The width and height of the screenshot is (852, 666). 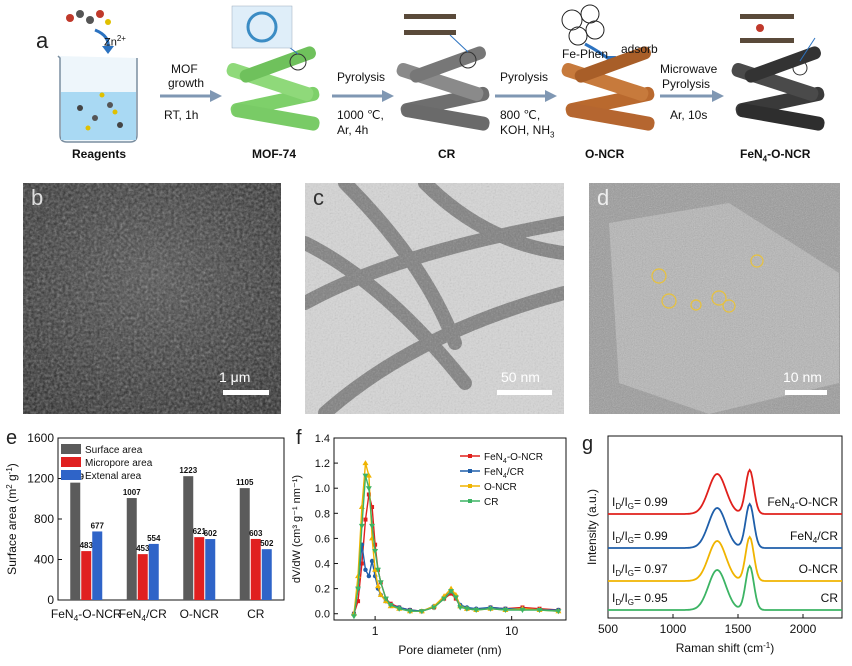 What do you see at coordinates (143, 615) in the screenshot?
I see `x-category-label-e: FeN4/CR` at bounding box center [143, 615].